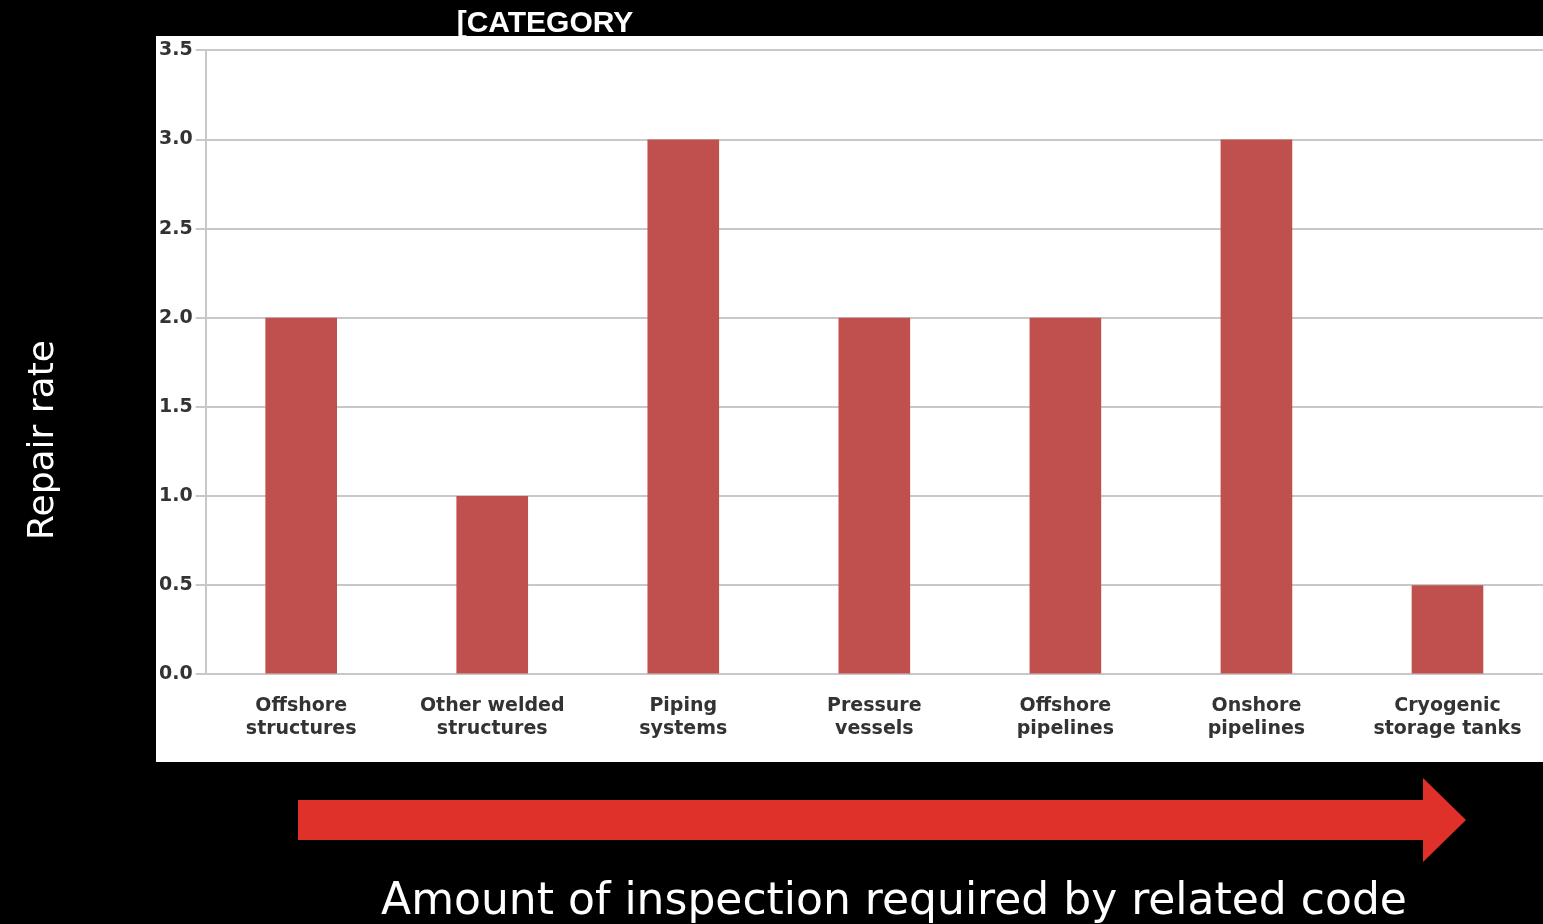  What do you see at coordinates (40, 440) in the screenshot?
I see `y-axis-title: Repair rate` at bounding box center [40, 440].